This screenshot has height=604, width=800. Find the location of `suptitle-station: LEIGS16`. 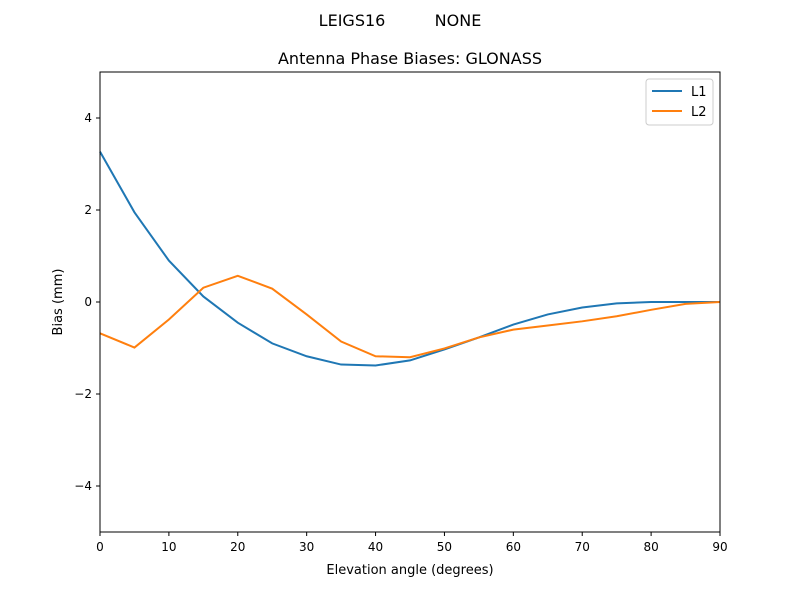

suptitle-station: LEIGS16 is located at coordinates (352, 20).